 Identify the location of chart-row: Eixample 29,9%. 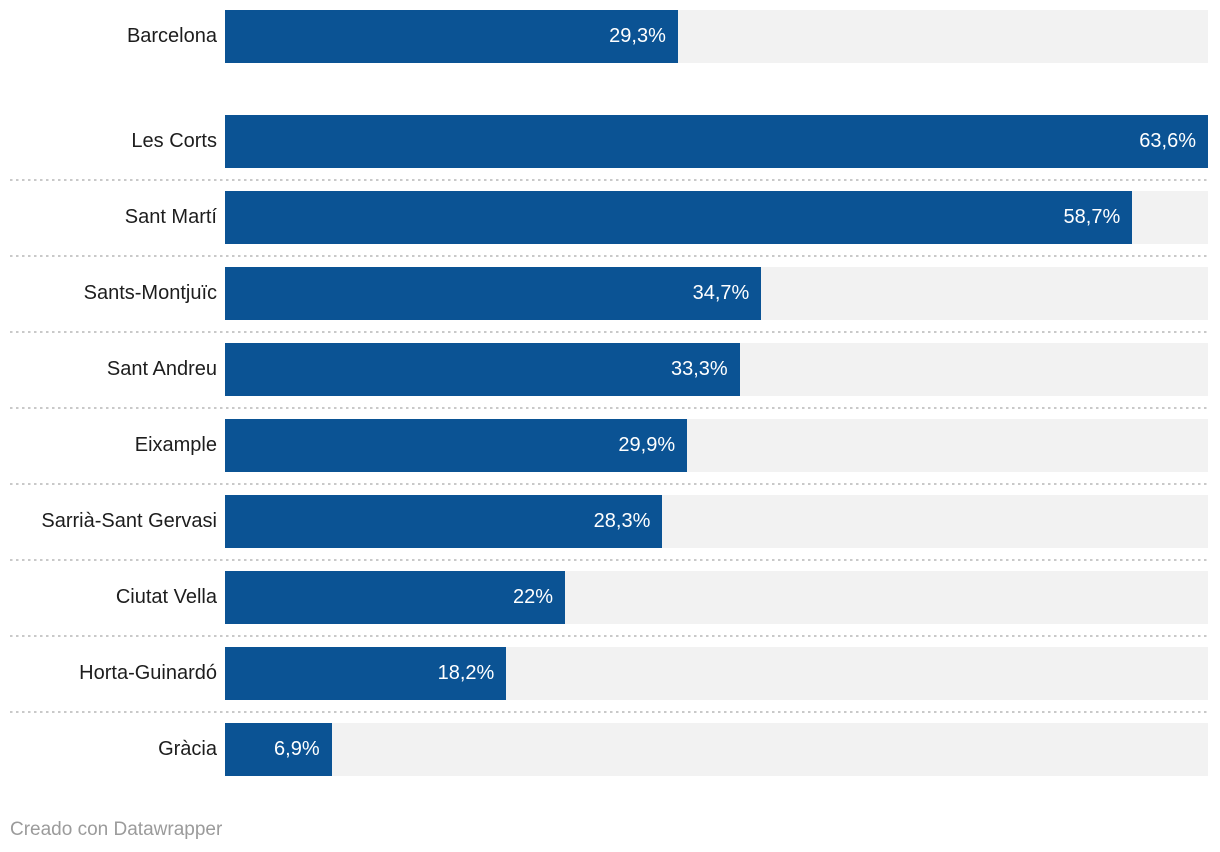
(604, 445).